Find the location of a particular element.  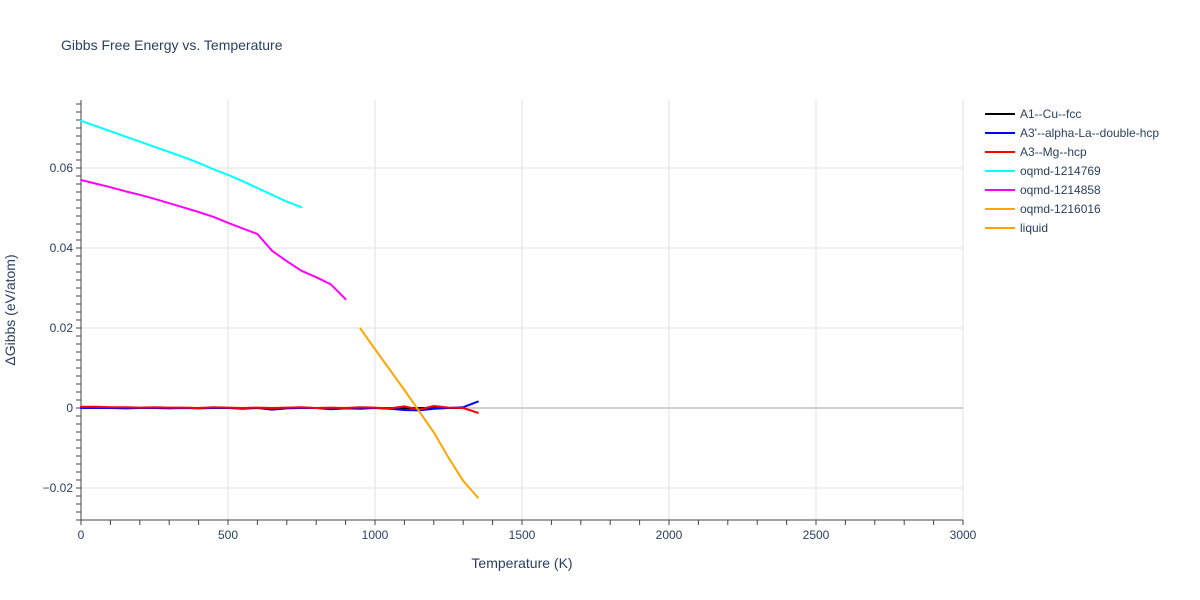

chart-title: Gibbs Free Energy vs. Temperature is located at coordinates (172, 45).